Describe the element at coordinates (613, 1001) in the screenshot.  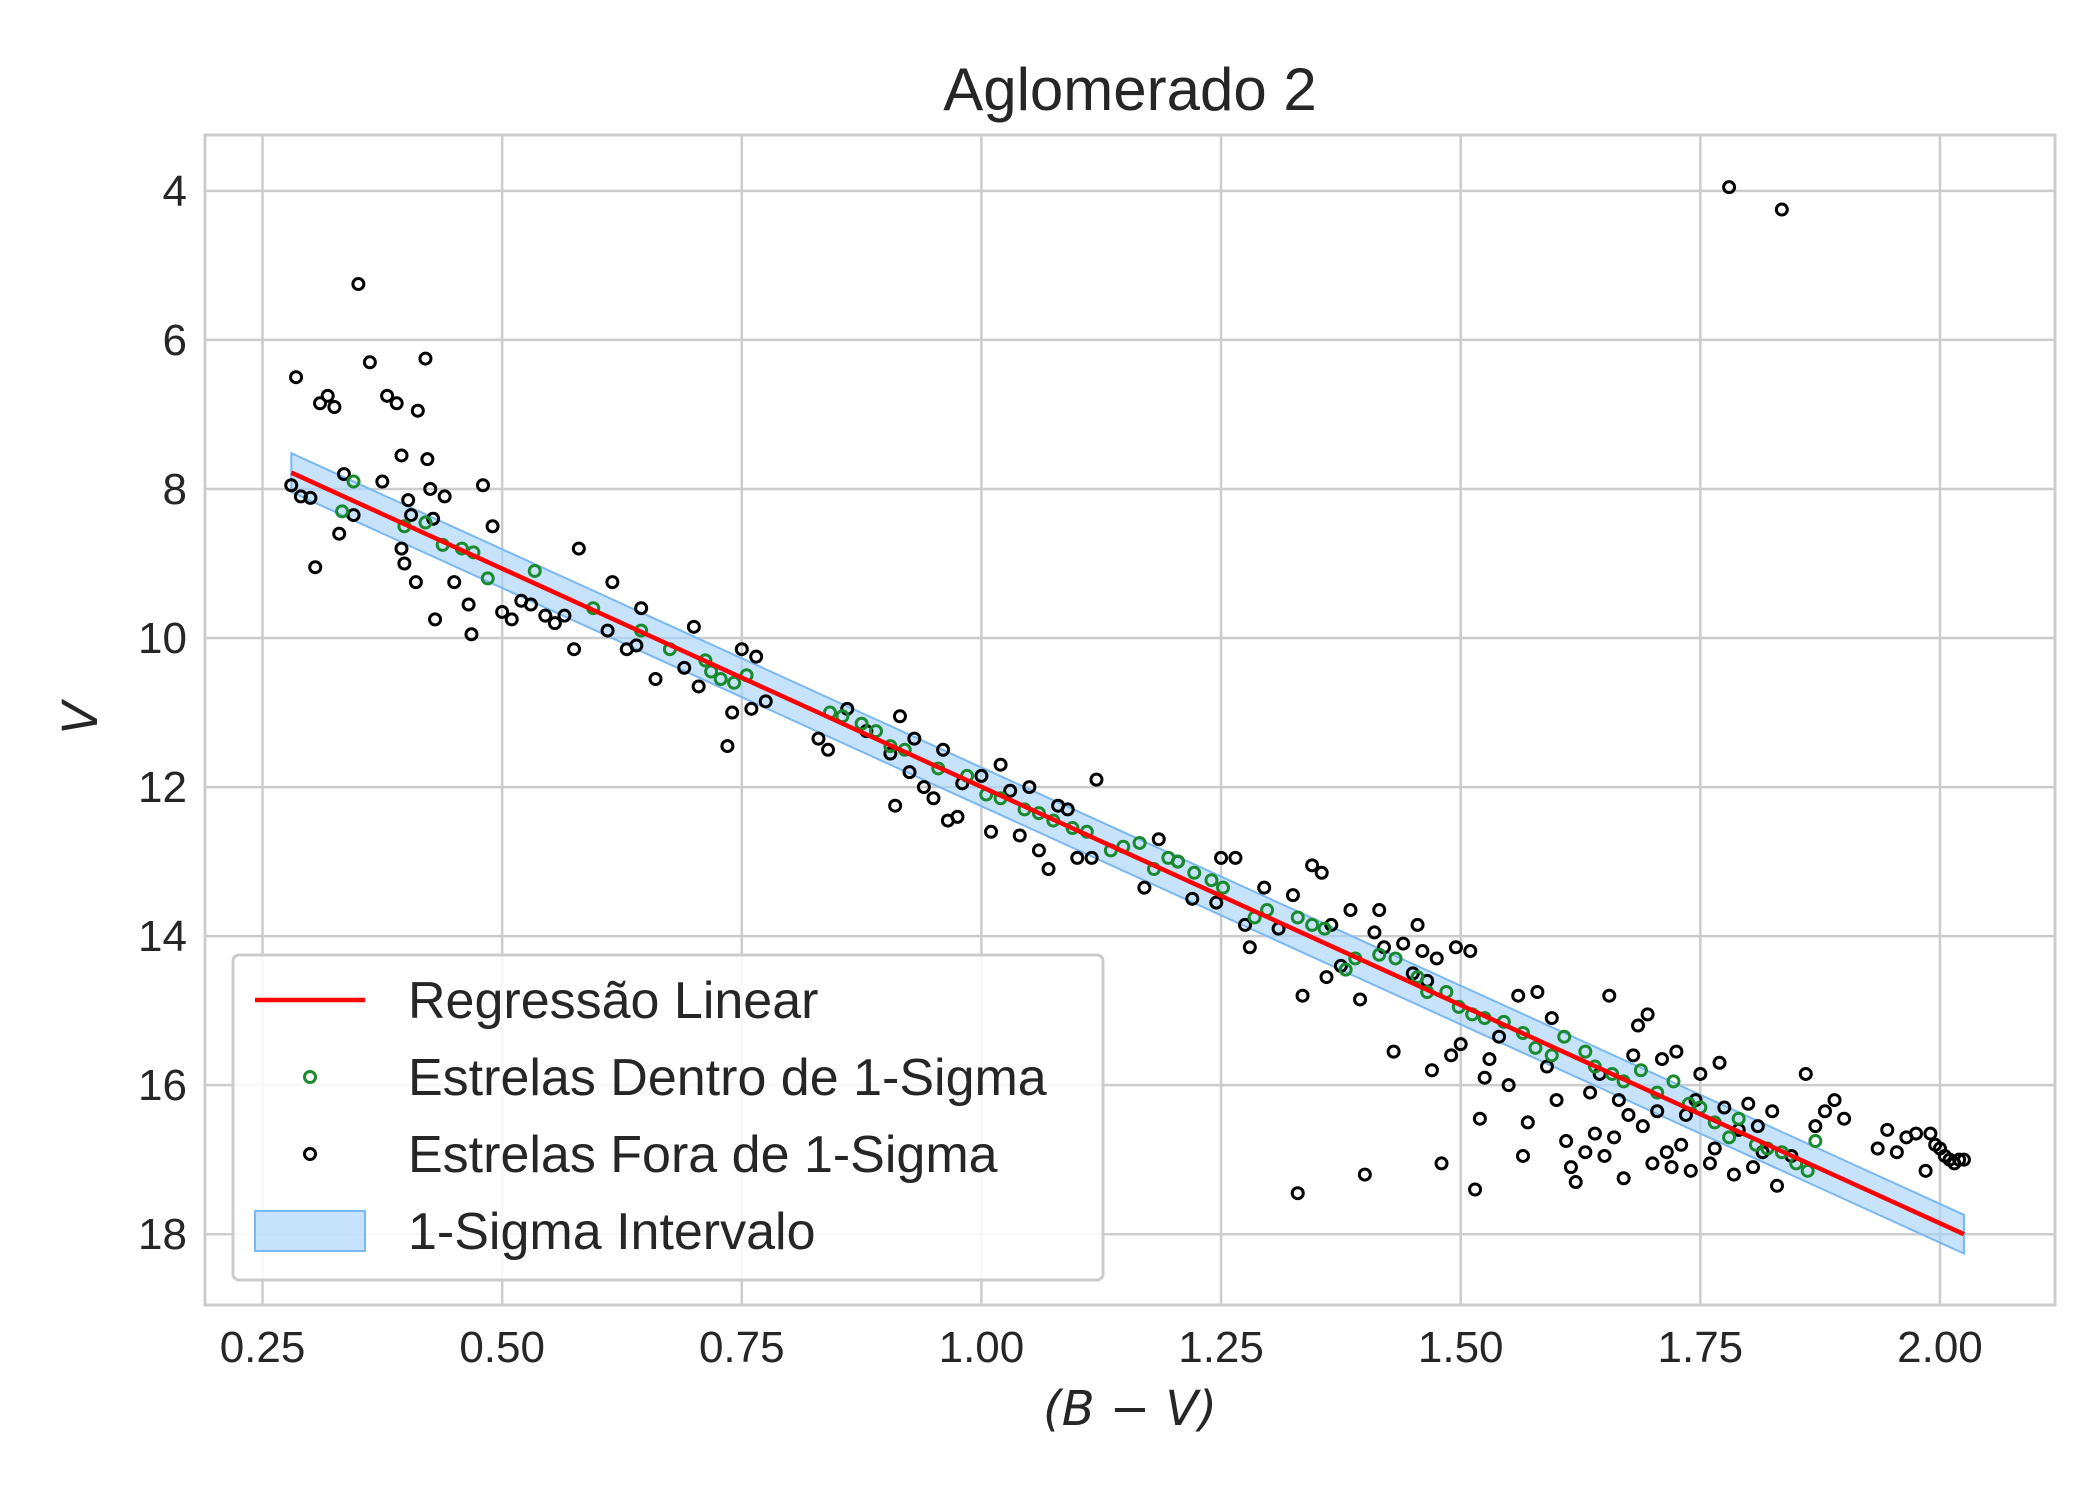
I see `legend-label: Regressão Linear` at that location.